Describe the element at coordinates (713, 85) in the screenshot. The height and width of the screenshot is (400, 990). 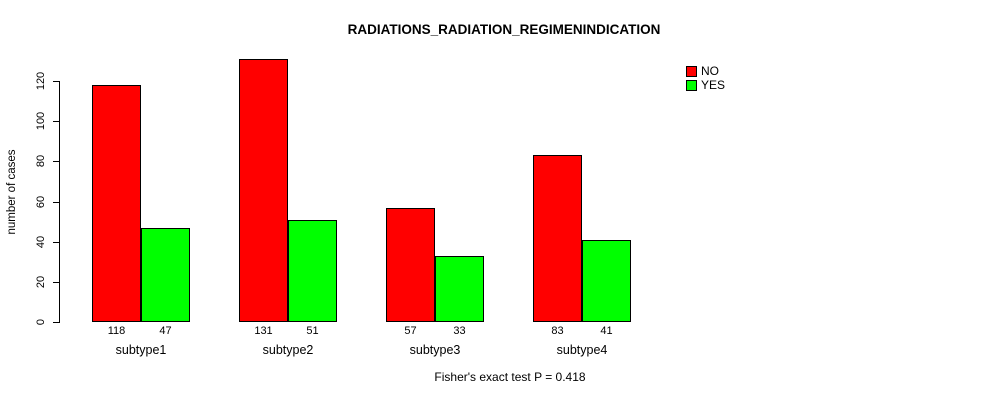
I see `legend-label: YES` at that location.